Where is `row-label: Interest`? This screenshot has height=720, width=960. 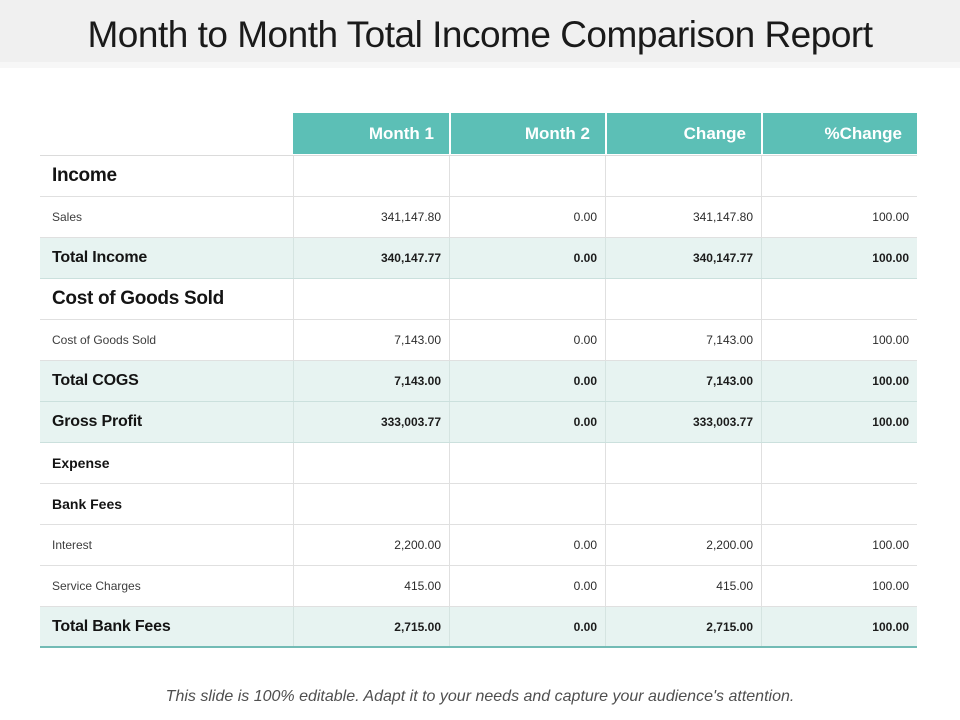
row-label: Interest is located at coordinates (72, 545).